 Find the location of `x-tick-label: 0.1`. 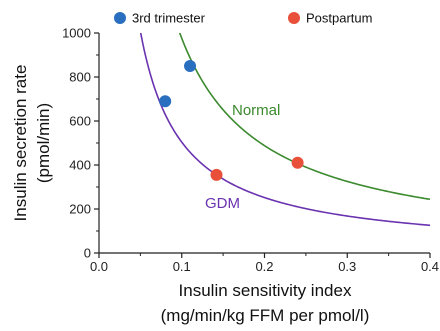

x-tick-label: 0.1 is located at coordinates (182, 266).